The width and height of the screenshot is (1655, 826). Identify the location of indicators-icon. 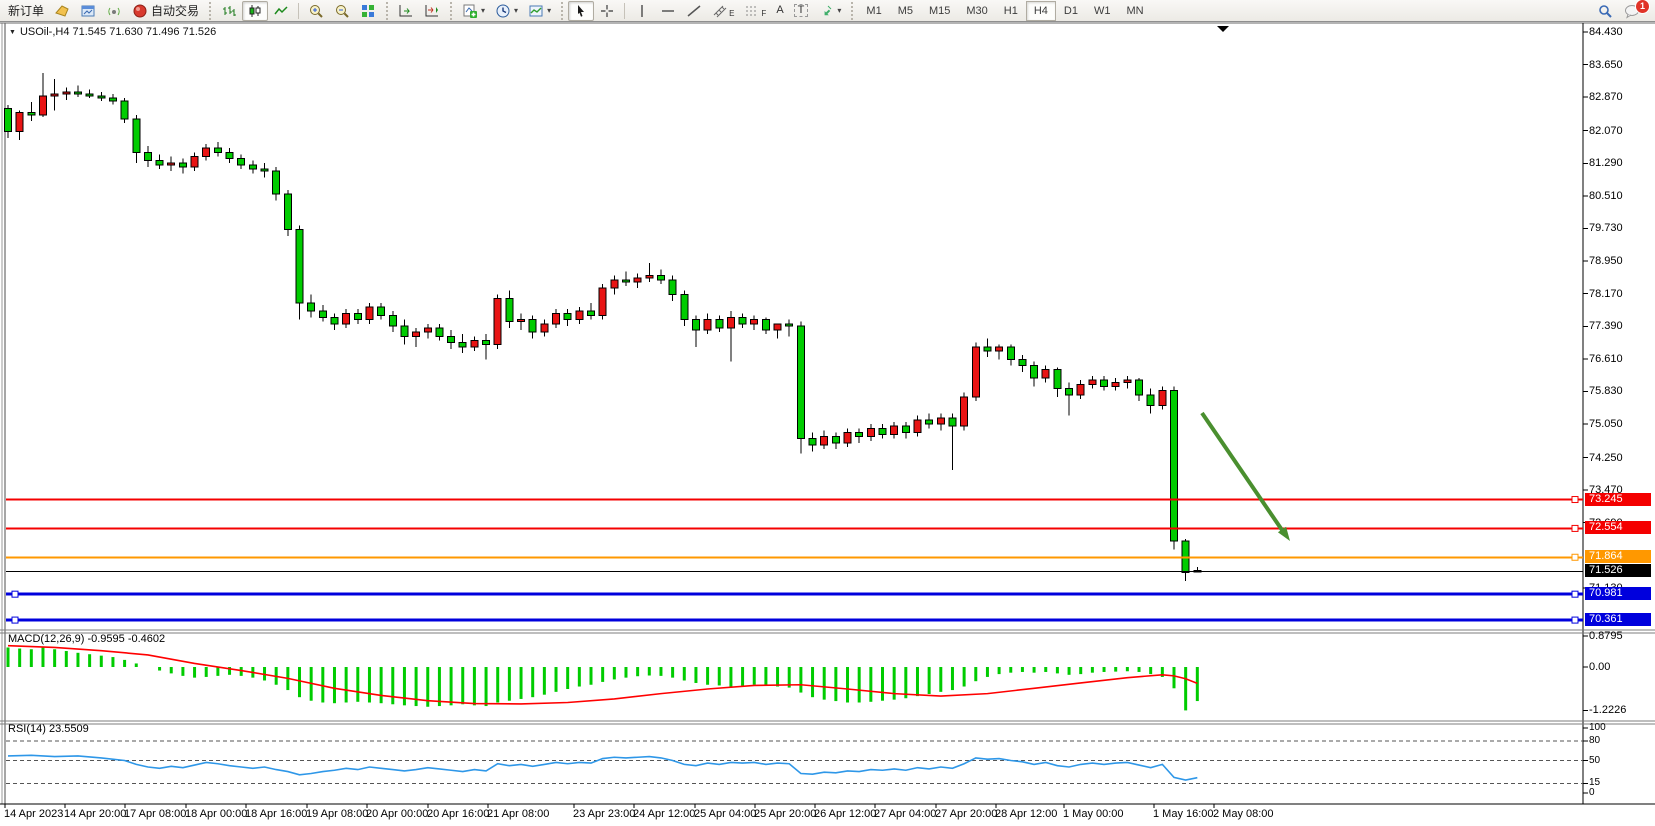
(470, 11).